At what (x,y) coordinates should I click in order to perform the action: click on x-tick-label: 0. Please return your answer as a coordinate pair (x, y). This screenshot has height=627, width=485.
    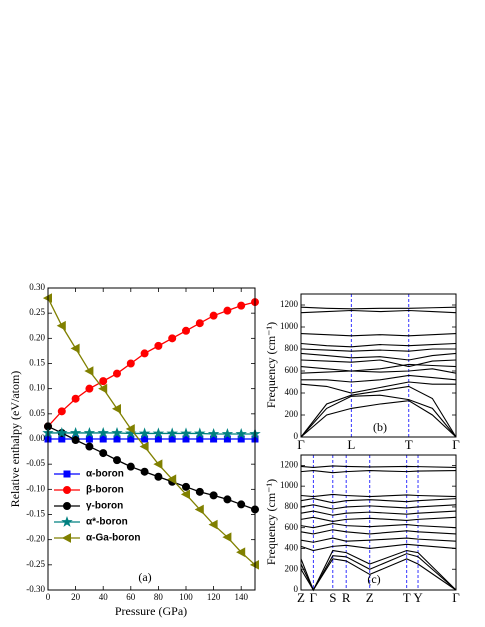
    Looking at the image, I should click on (48, 597).